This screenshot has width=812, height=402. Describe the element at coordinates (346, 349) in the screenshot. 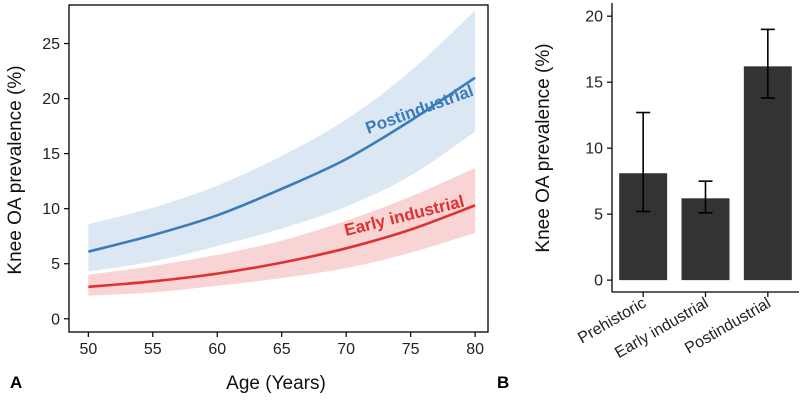

I see `x-tick-label: 70` at that location.